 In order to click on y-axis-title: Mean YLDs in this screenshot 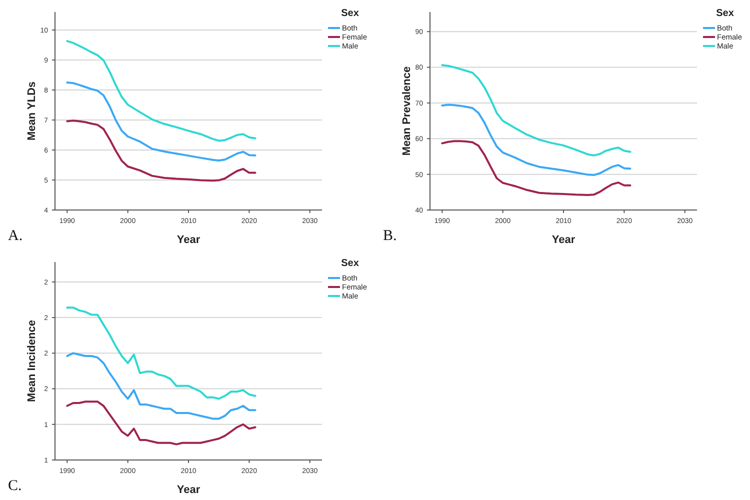, I will do `click(32, 111)`.